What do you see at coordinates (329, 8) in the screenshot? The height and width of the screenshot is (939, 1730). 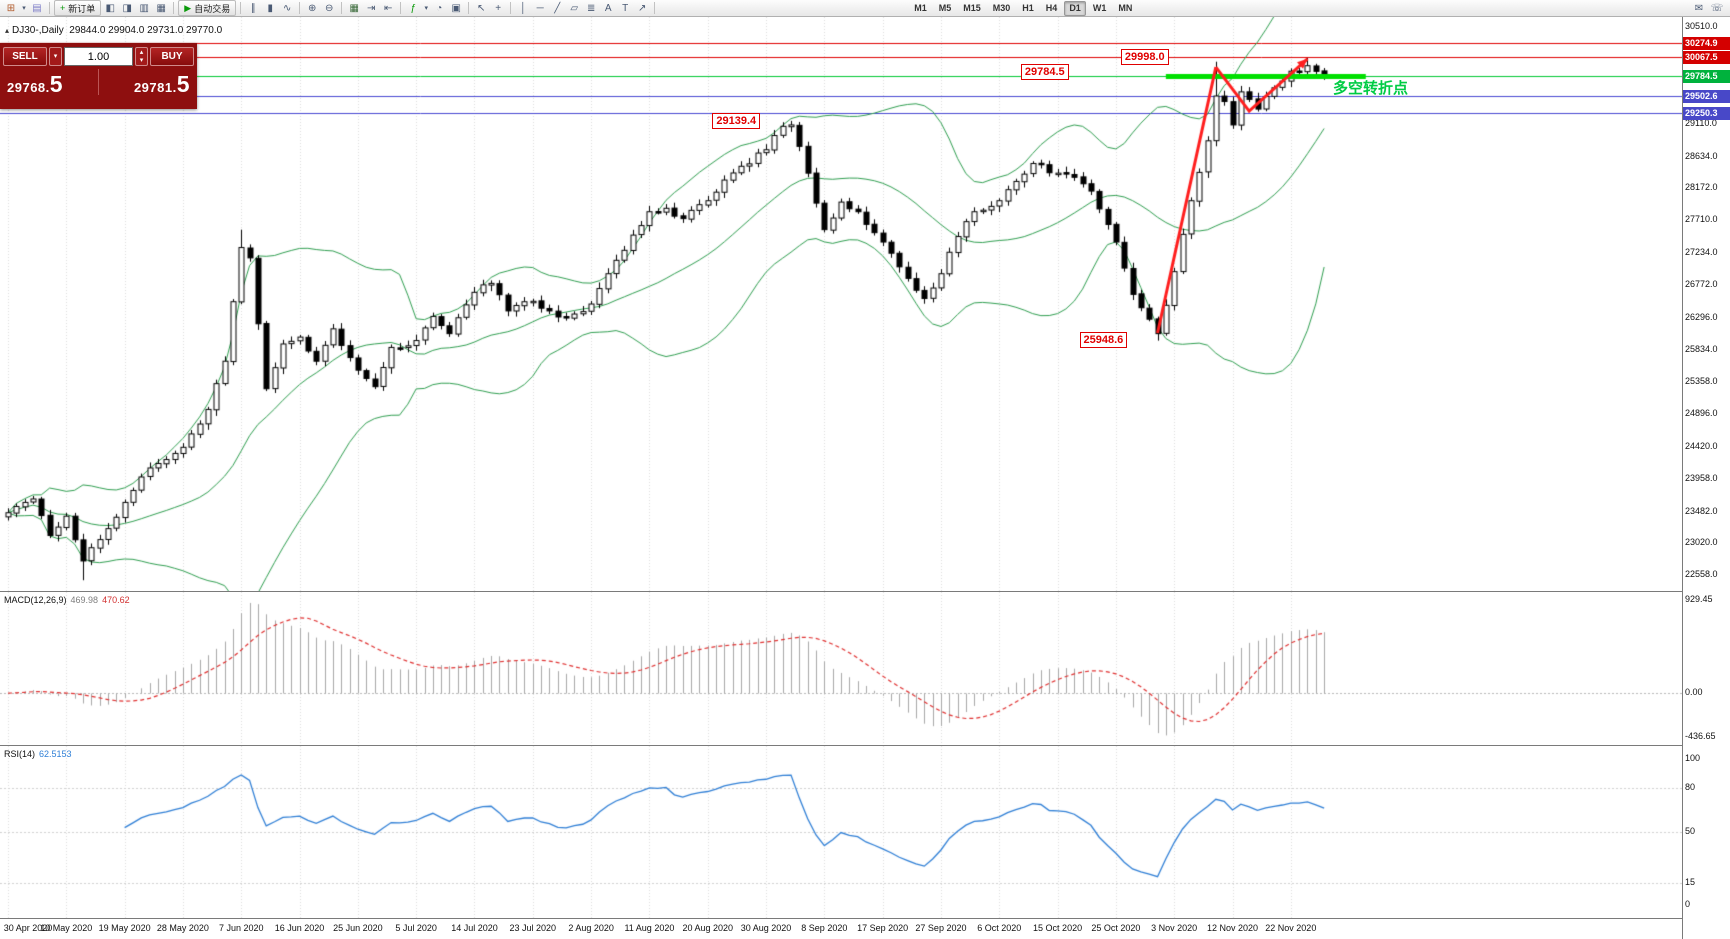 I see `zoom-out-icon: ⊖` at bounding box center [329, 8].